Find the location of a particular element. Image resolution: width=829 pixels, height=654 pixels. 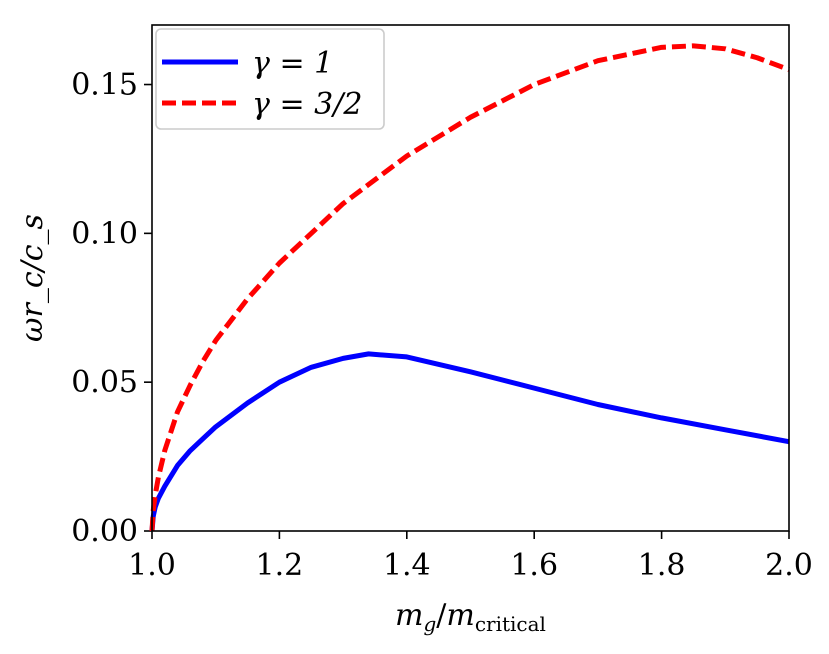

x-axis-label: mg/mcritical is located at coordinates (470, 617).